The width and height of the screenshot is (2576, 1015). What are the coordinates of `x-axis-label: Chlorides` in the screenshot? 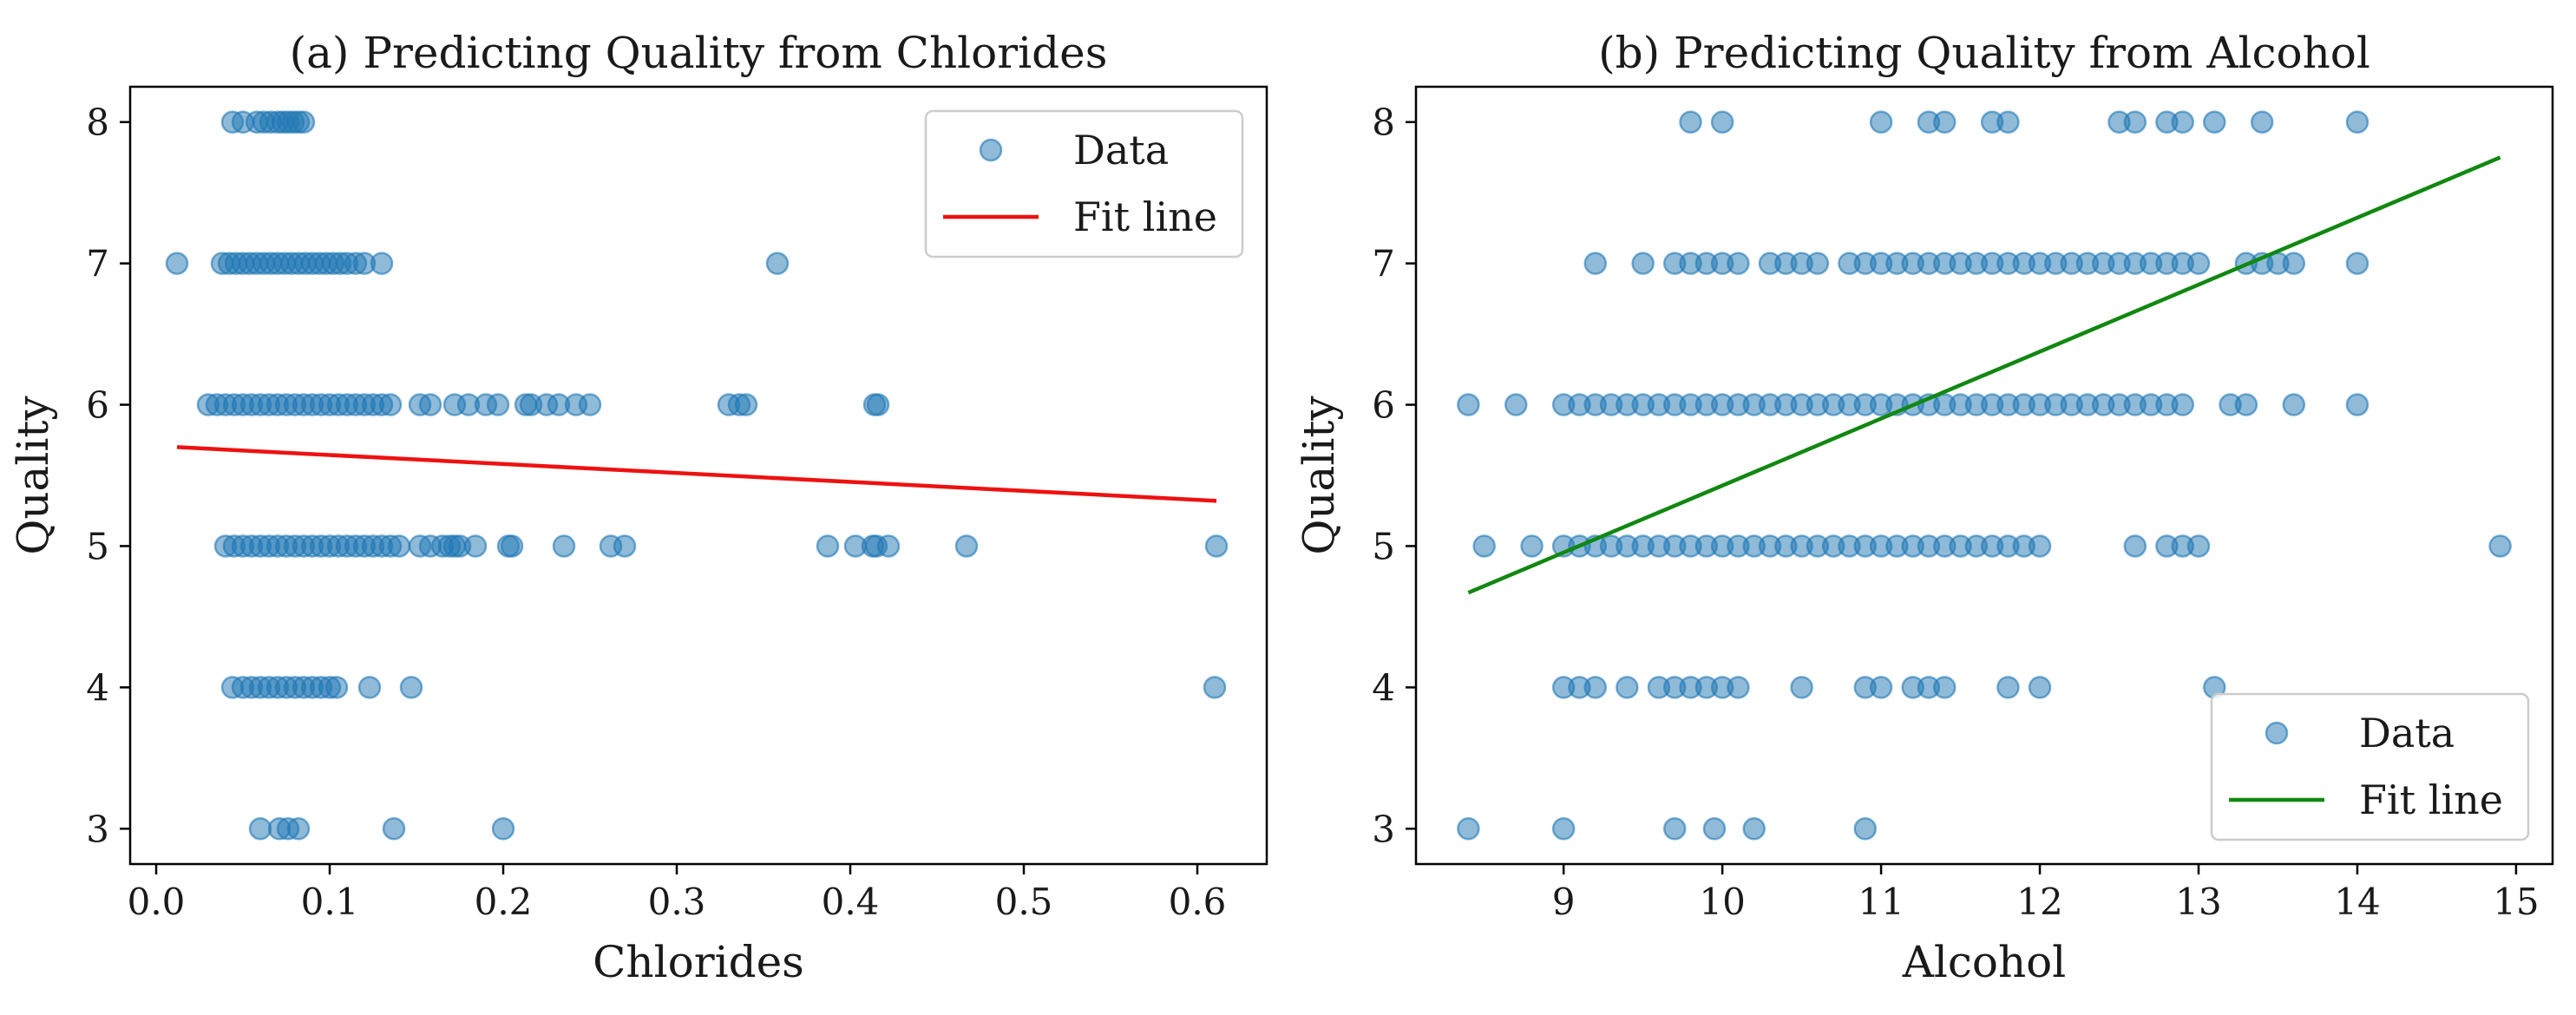 It's located at (698, 962).